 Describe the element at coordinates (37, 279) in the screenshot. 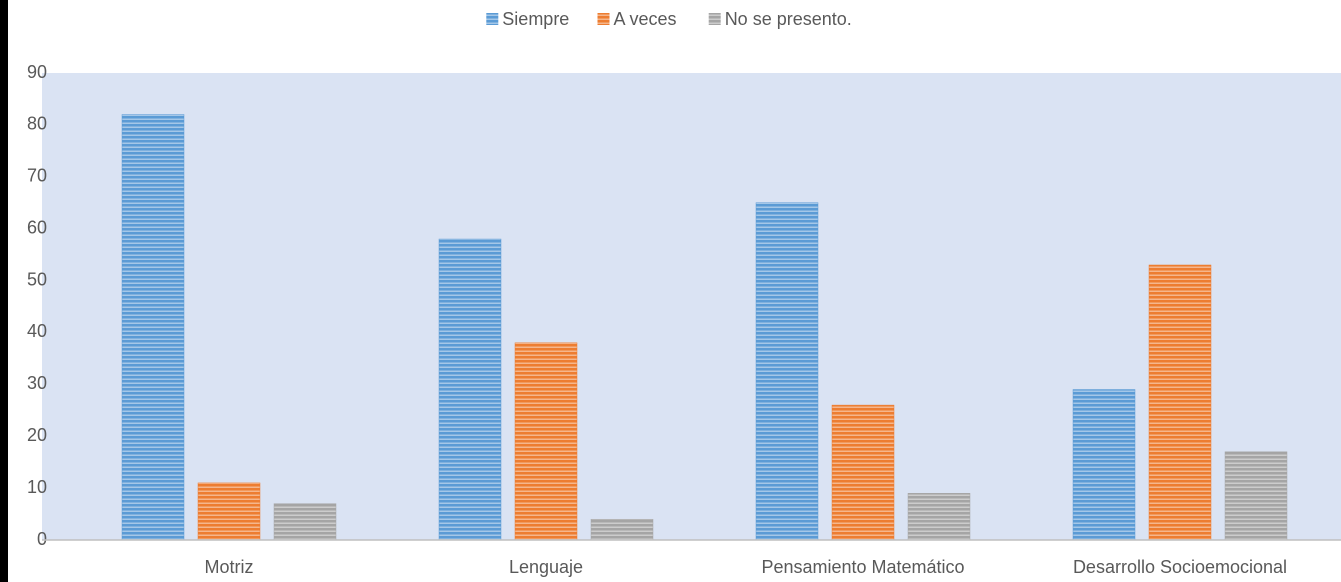

I see `y-tick-label: 50` at that location.